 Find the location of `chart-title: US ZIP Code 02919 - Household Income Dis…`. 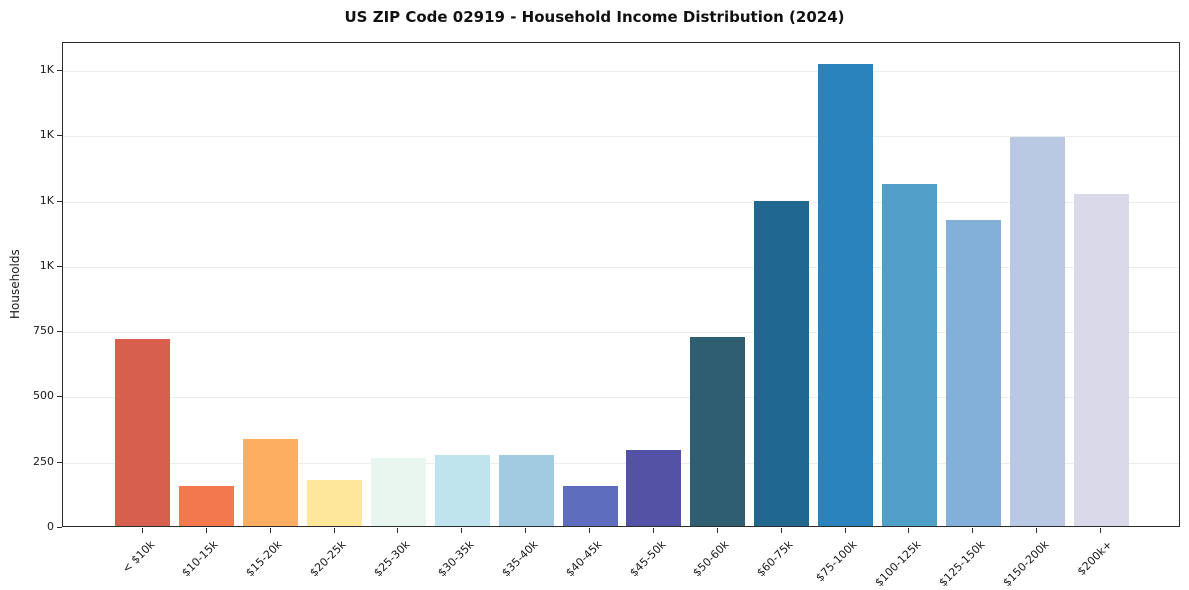

chart-title: US ZIP Code 02919 - Household Income Dis… is located at coordinates (594, 17).